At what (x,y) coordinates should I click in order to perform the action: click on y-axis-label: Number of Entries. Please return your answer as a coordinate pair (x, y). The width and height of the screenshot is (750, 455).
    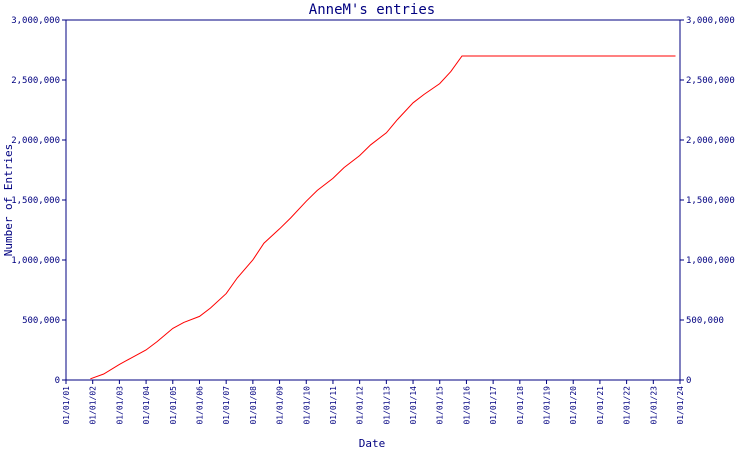
    Looking at the image, I should click on (8, 200).